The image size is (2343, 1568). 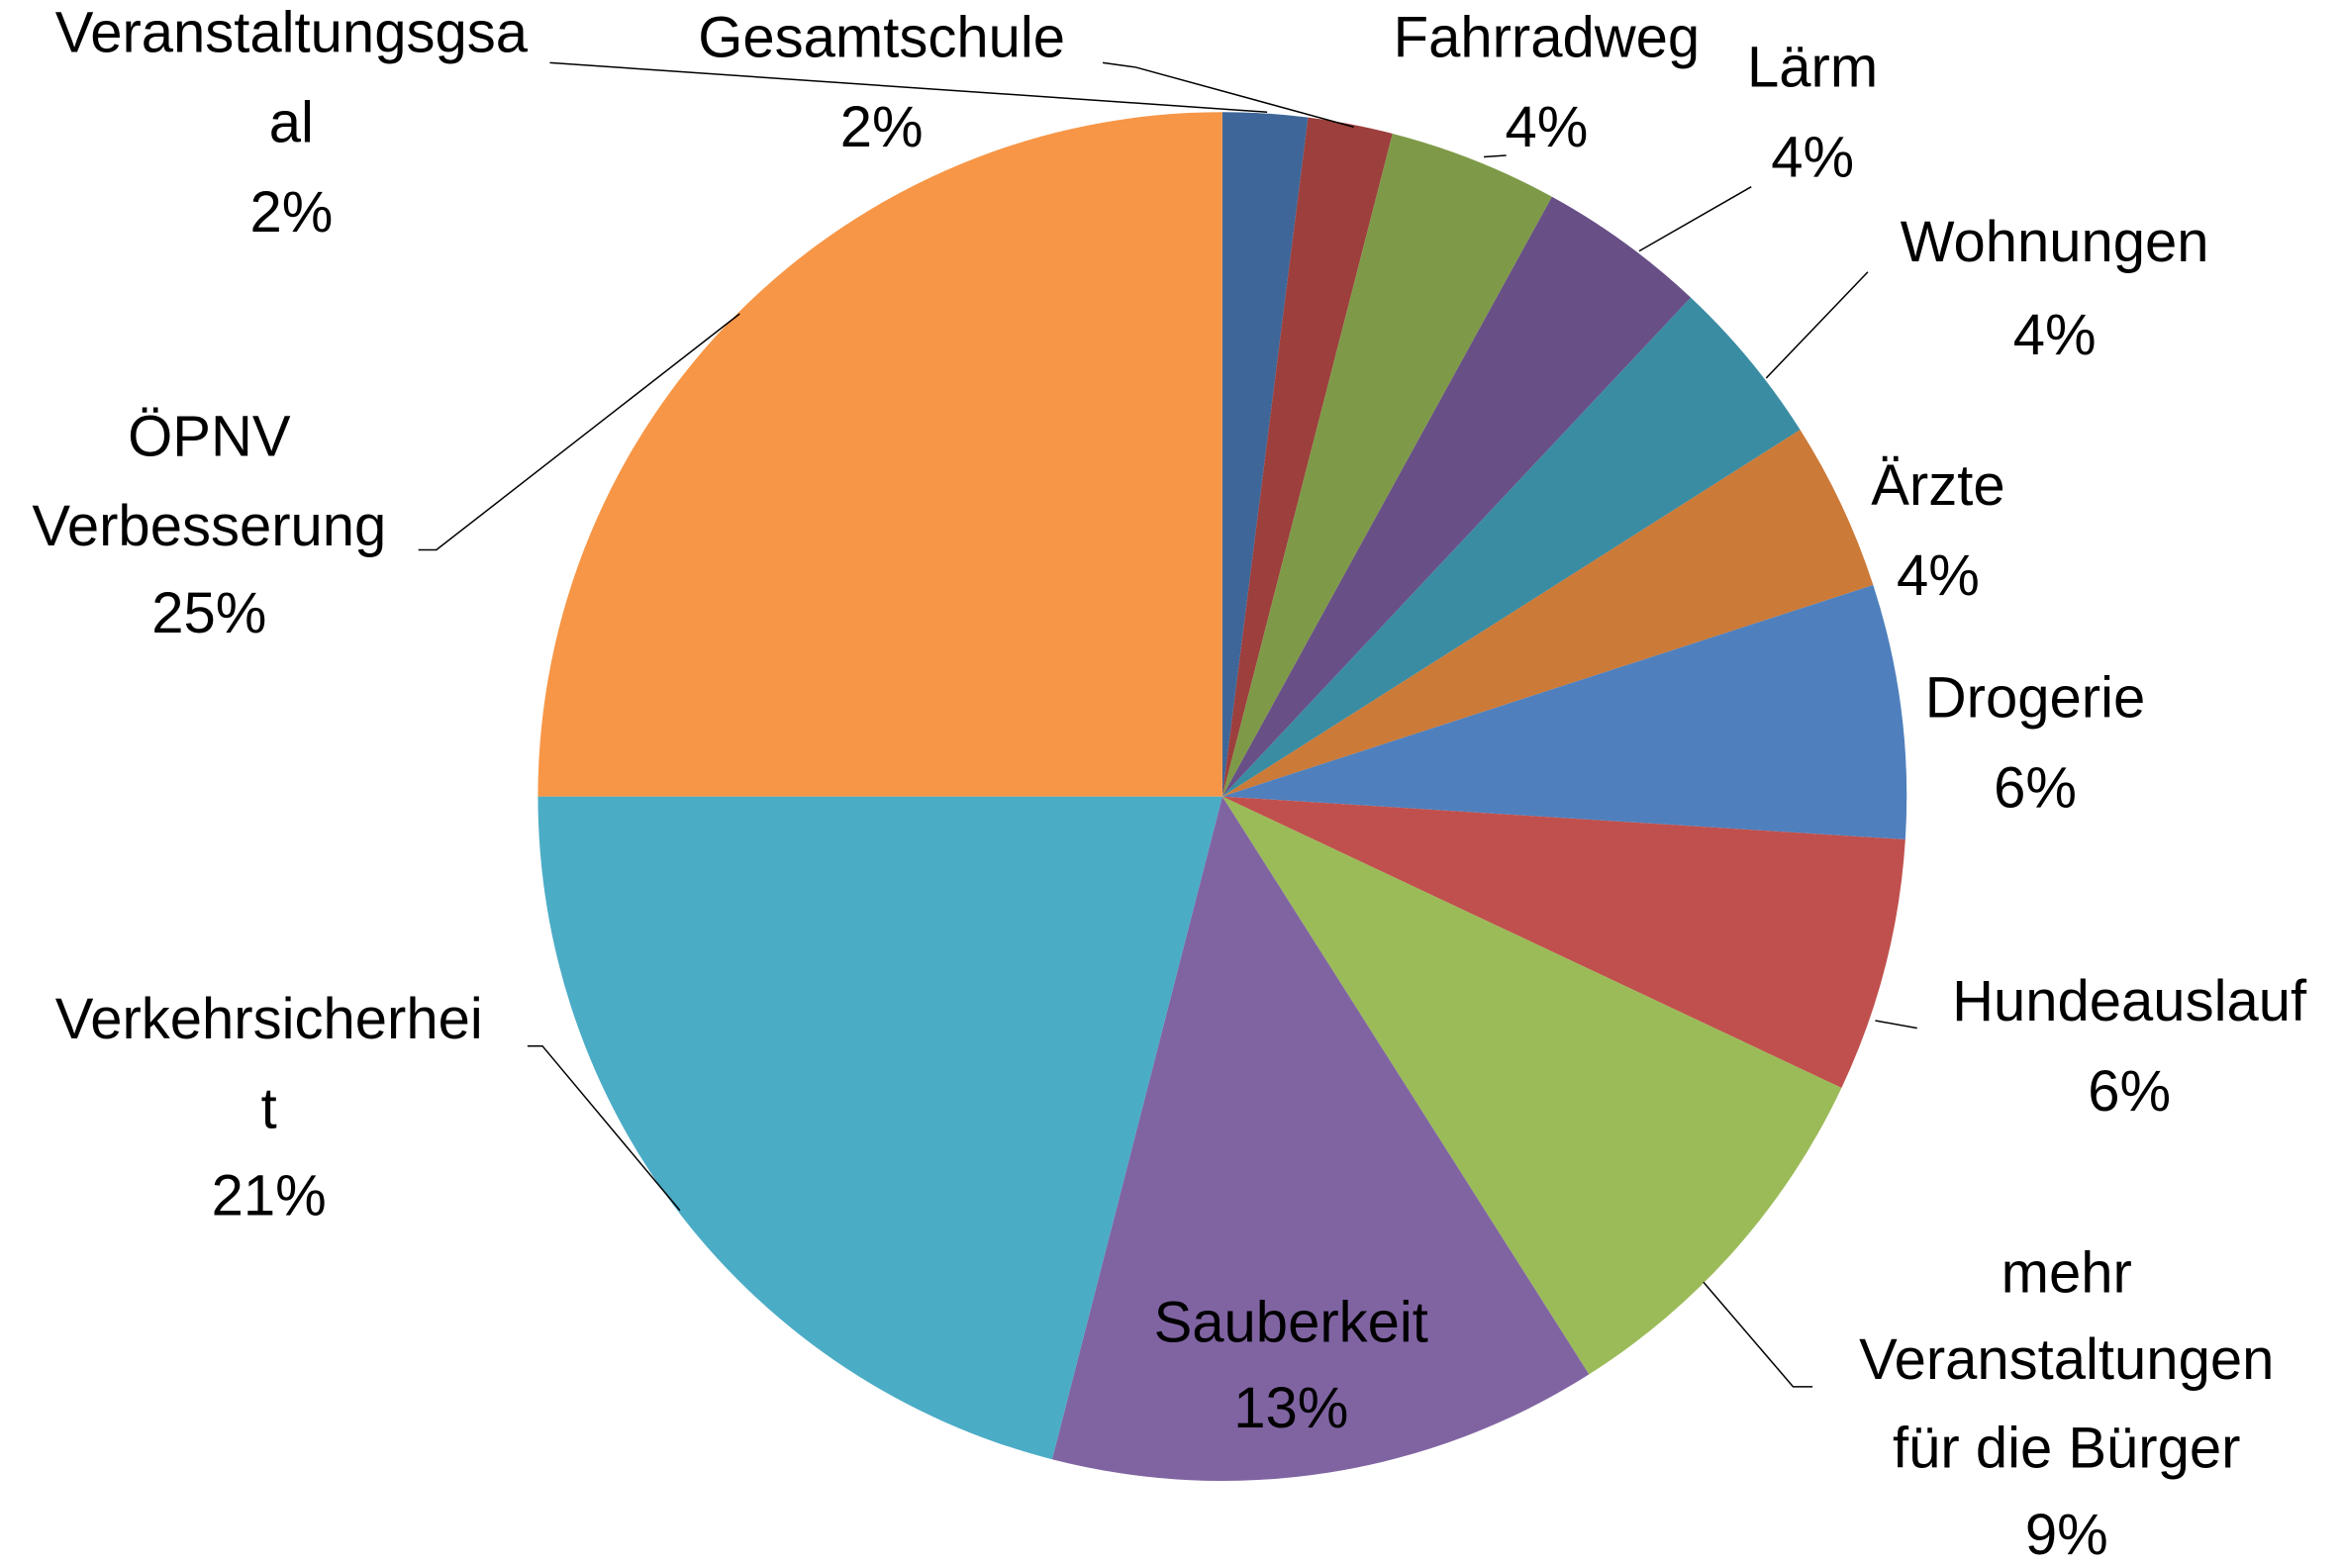 I want to click on category-label: Ärzte, so click(x=1937, y=485).